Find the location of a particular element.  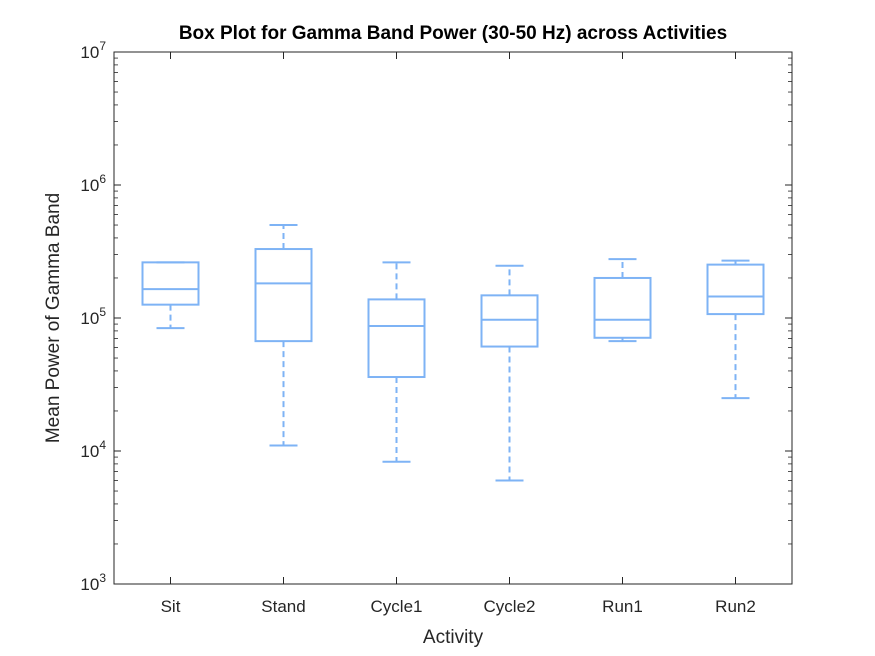

x-tick-label: Run2 is located at coordinates (735, 606).